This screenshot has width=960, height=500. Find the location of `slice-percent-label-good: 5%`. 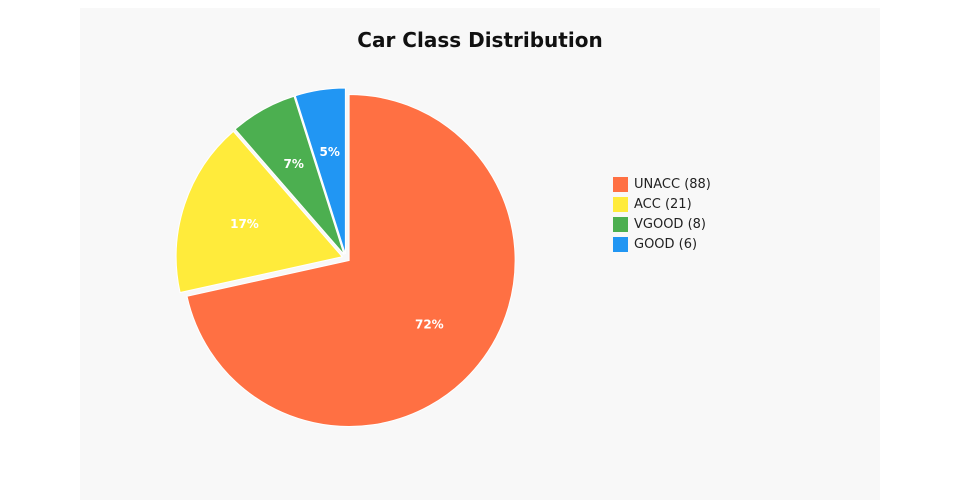

slice-percent-label-good: 5% is located at coordinates (329, 152).